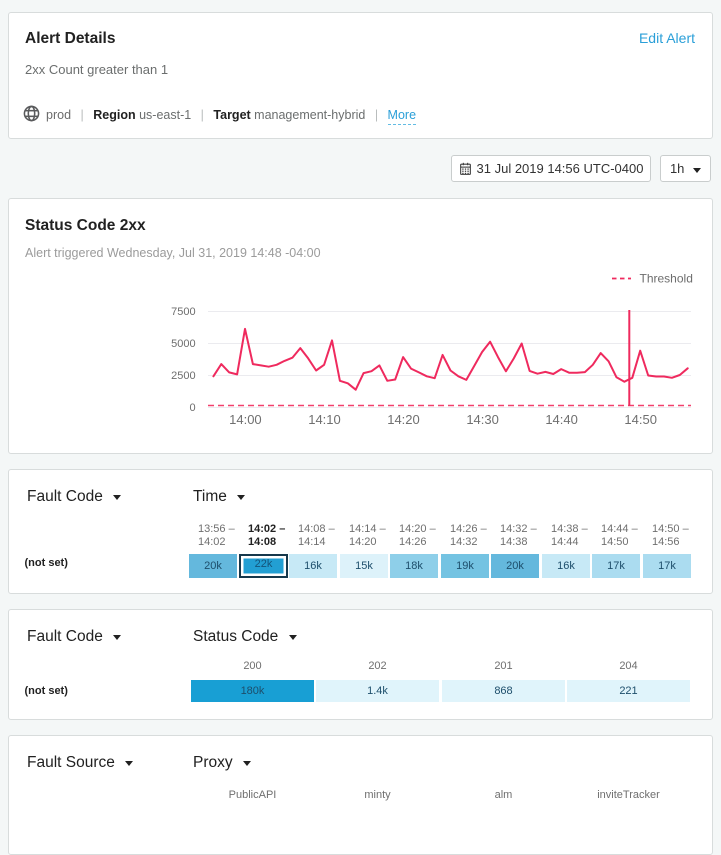 This screenshot has width=721, height=855. What do you see at coordinates (640, 419) in the screenshot?
I see `svg-text: 14:50` at bounding box center [640, 419].